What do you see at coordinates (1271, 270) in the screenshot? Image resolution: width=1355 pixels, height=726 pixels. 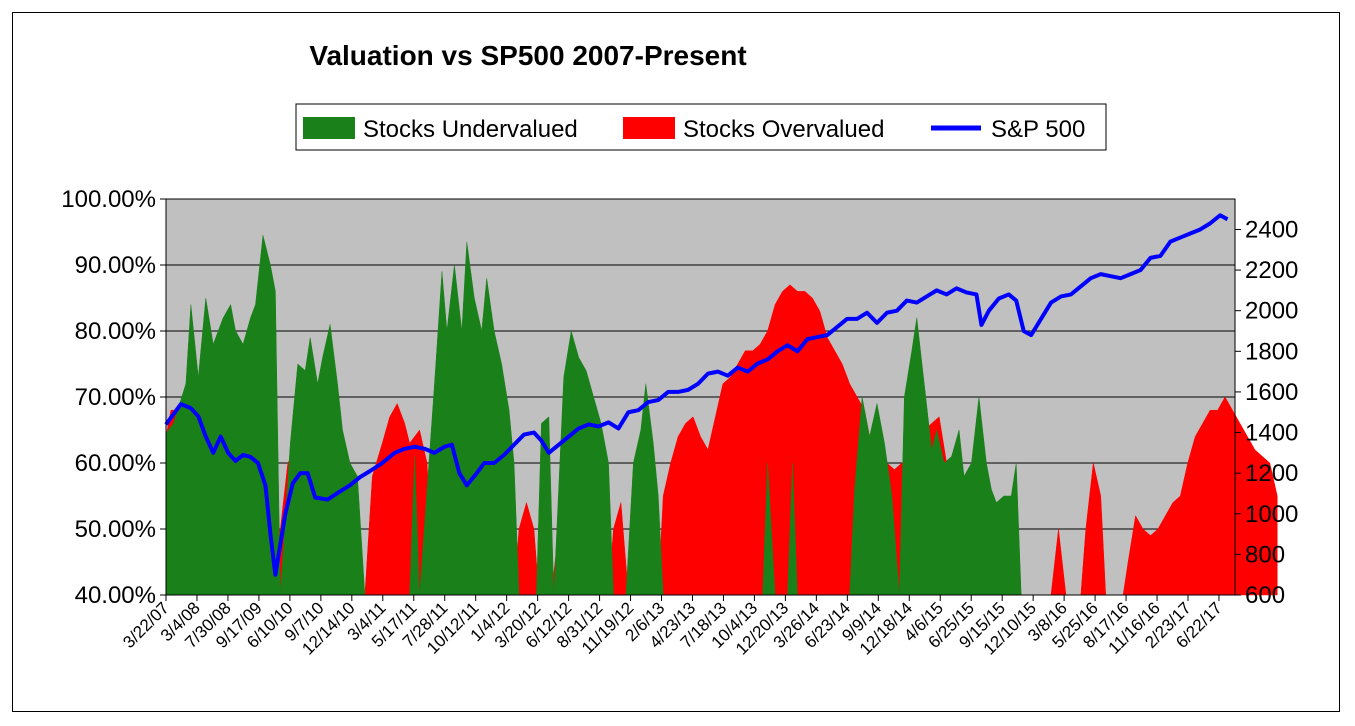 I see `right-axis-tick-label: 2200` at bounding box center [1271, 270].